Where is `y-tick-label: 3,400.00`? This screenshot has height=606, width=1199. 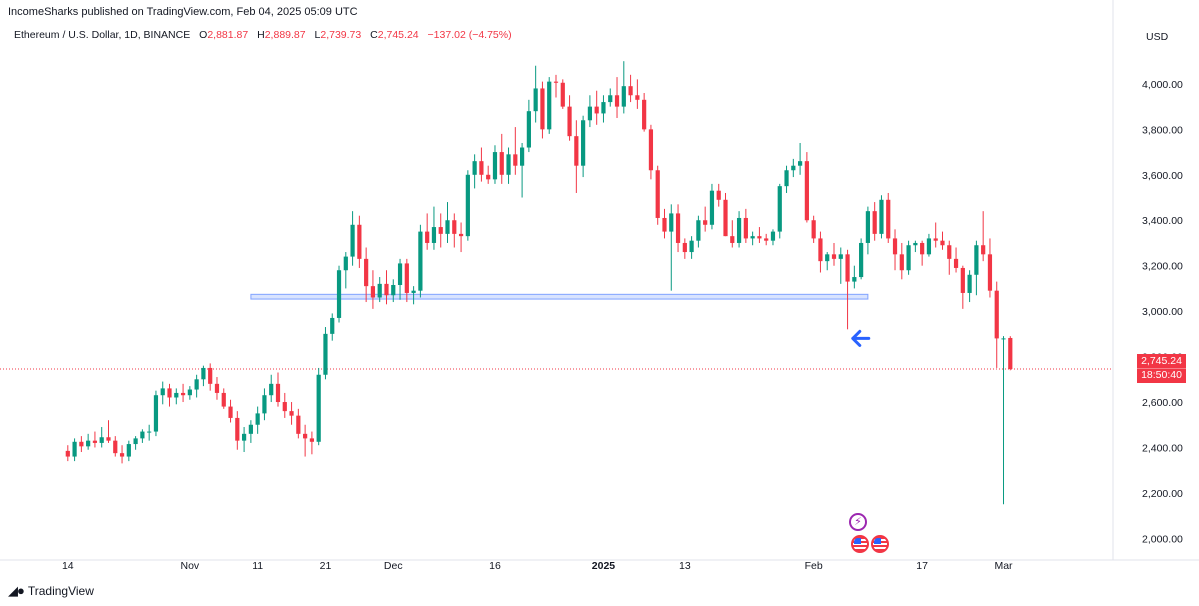 y-tick-label: 3,400.00 is located at coordinates (1162, 221).